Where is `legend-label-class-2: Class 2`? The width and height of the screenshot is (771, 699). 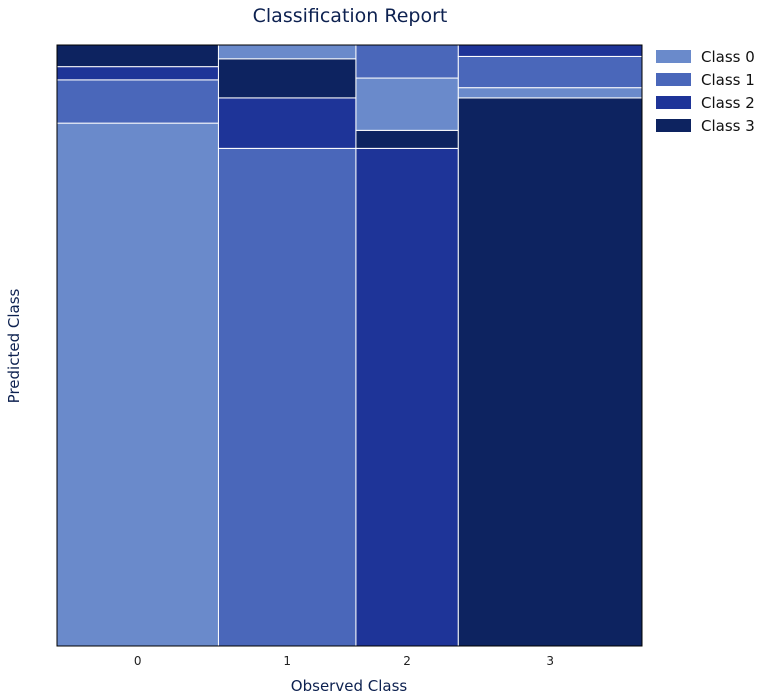 legend-label-class-2: Class 2 is located at coordinates (728, 103).